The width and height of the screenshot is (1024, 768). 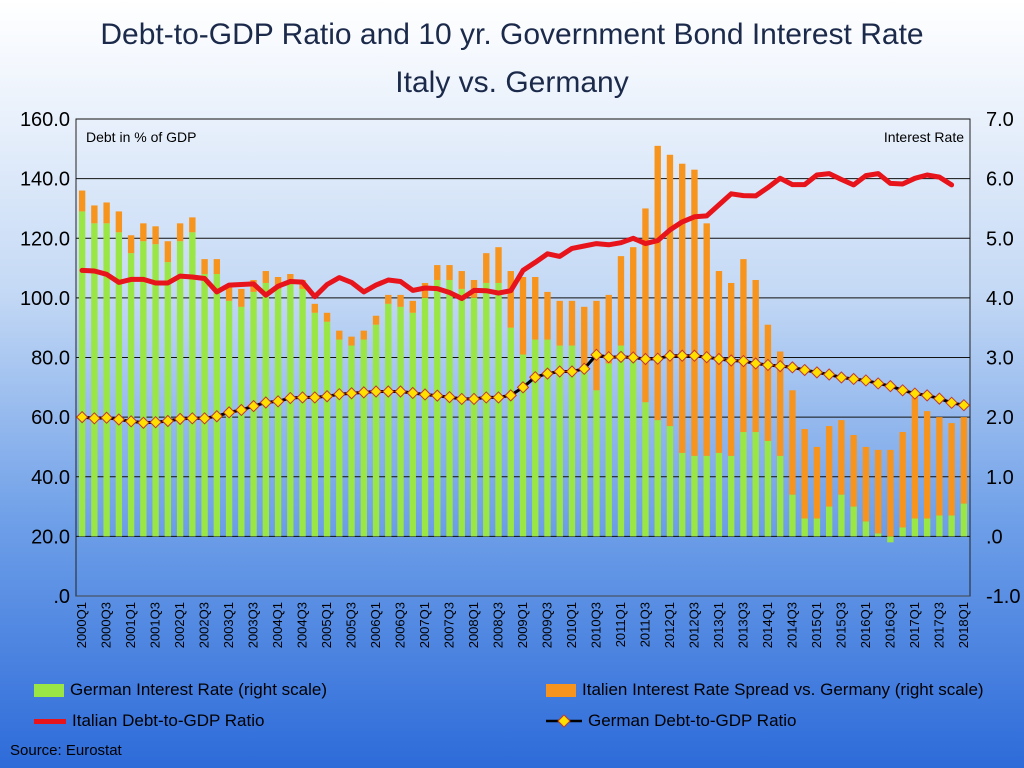 I want to click on x-tick-label: 2004Q3, so click(x=302, y=625).